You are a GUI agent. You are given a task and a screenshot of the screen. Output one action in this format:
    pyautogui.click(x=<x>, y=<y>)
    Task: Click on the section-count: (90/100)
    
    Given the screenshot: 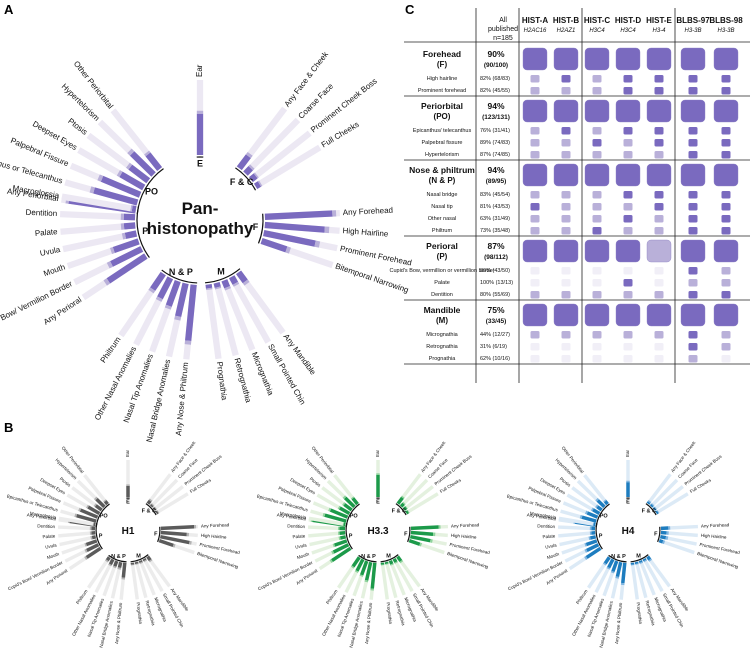 What is the action you would take?
    pyautogui.click(x=496, y=65)
    